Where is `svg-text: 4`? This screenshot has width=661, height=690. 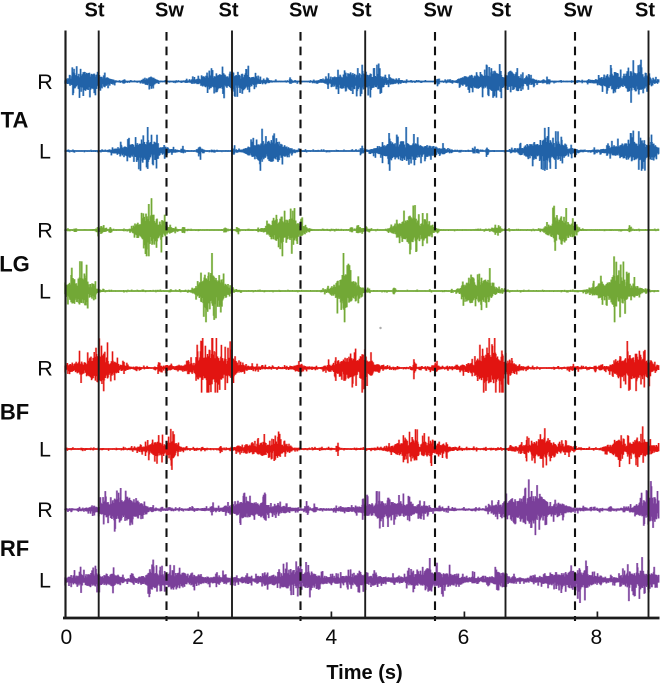
svg-text: 4 is located at coordinates (332, 637).